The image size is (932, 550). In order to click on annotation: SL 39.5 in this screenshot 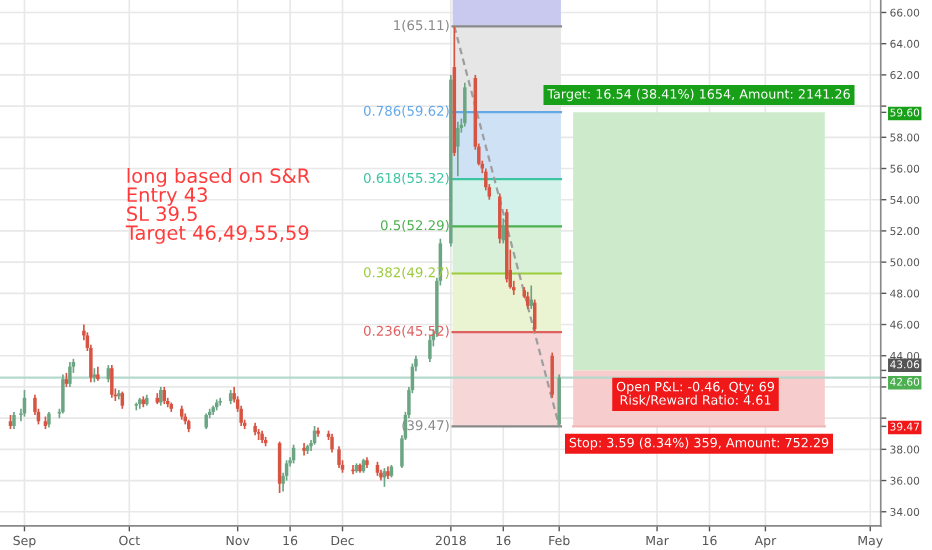, I will do `click(162, 214)`.